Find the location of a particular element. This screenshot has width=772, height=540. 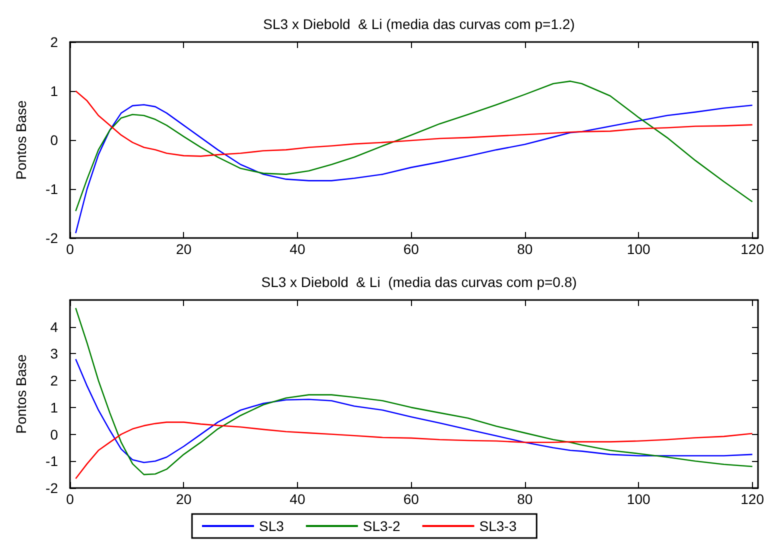

chart-title: SL3 x Diebold & Li (media das curvas com p=0.8) is located at coordinates (419, 282).